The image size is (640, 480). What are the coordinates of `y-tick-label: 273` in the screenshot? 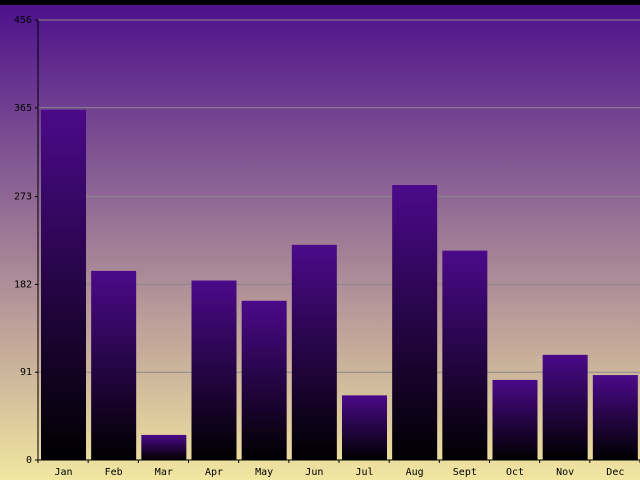 It's located at (23, 197).